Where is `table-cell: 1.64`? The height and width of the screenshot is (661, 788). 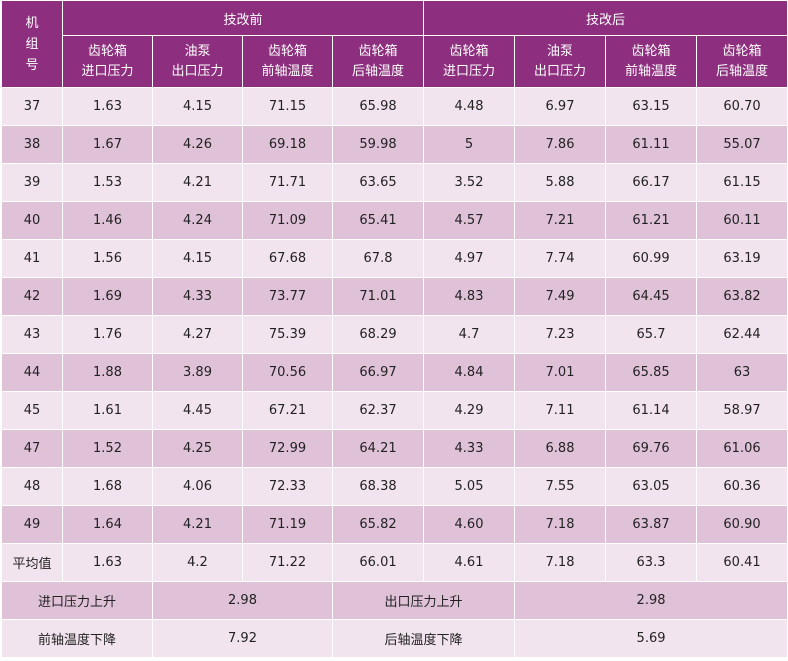 table-cell: 1.64 is located at coordinates (107, 524).